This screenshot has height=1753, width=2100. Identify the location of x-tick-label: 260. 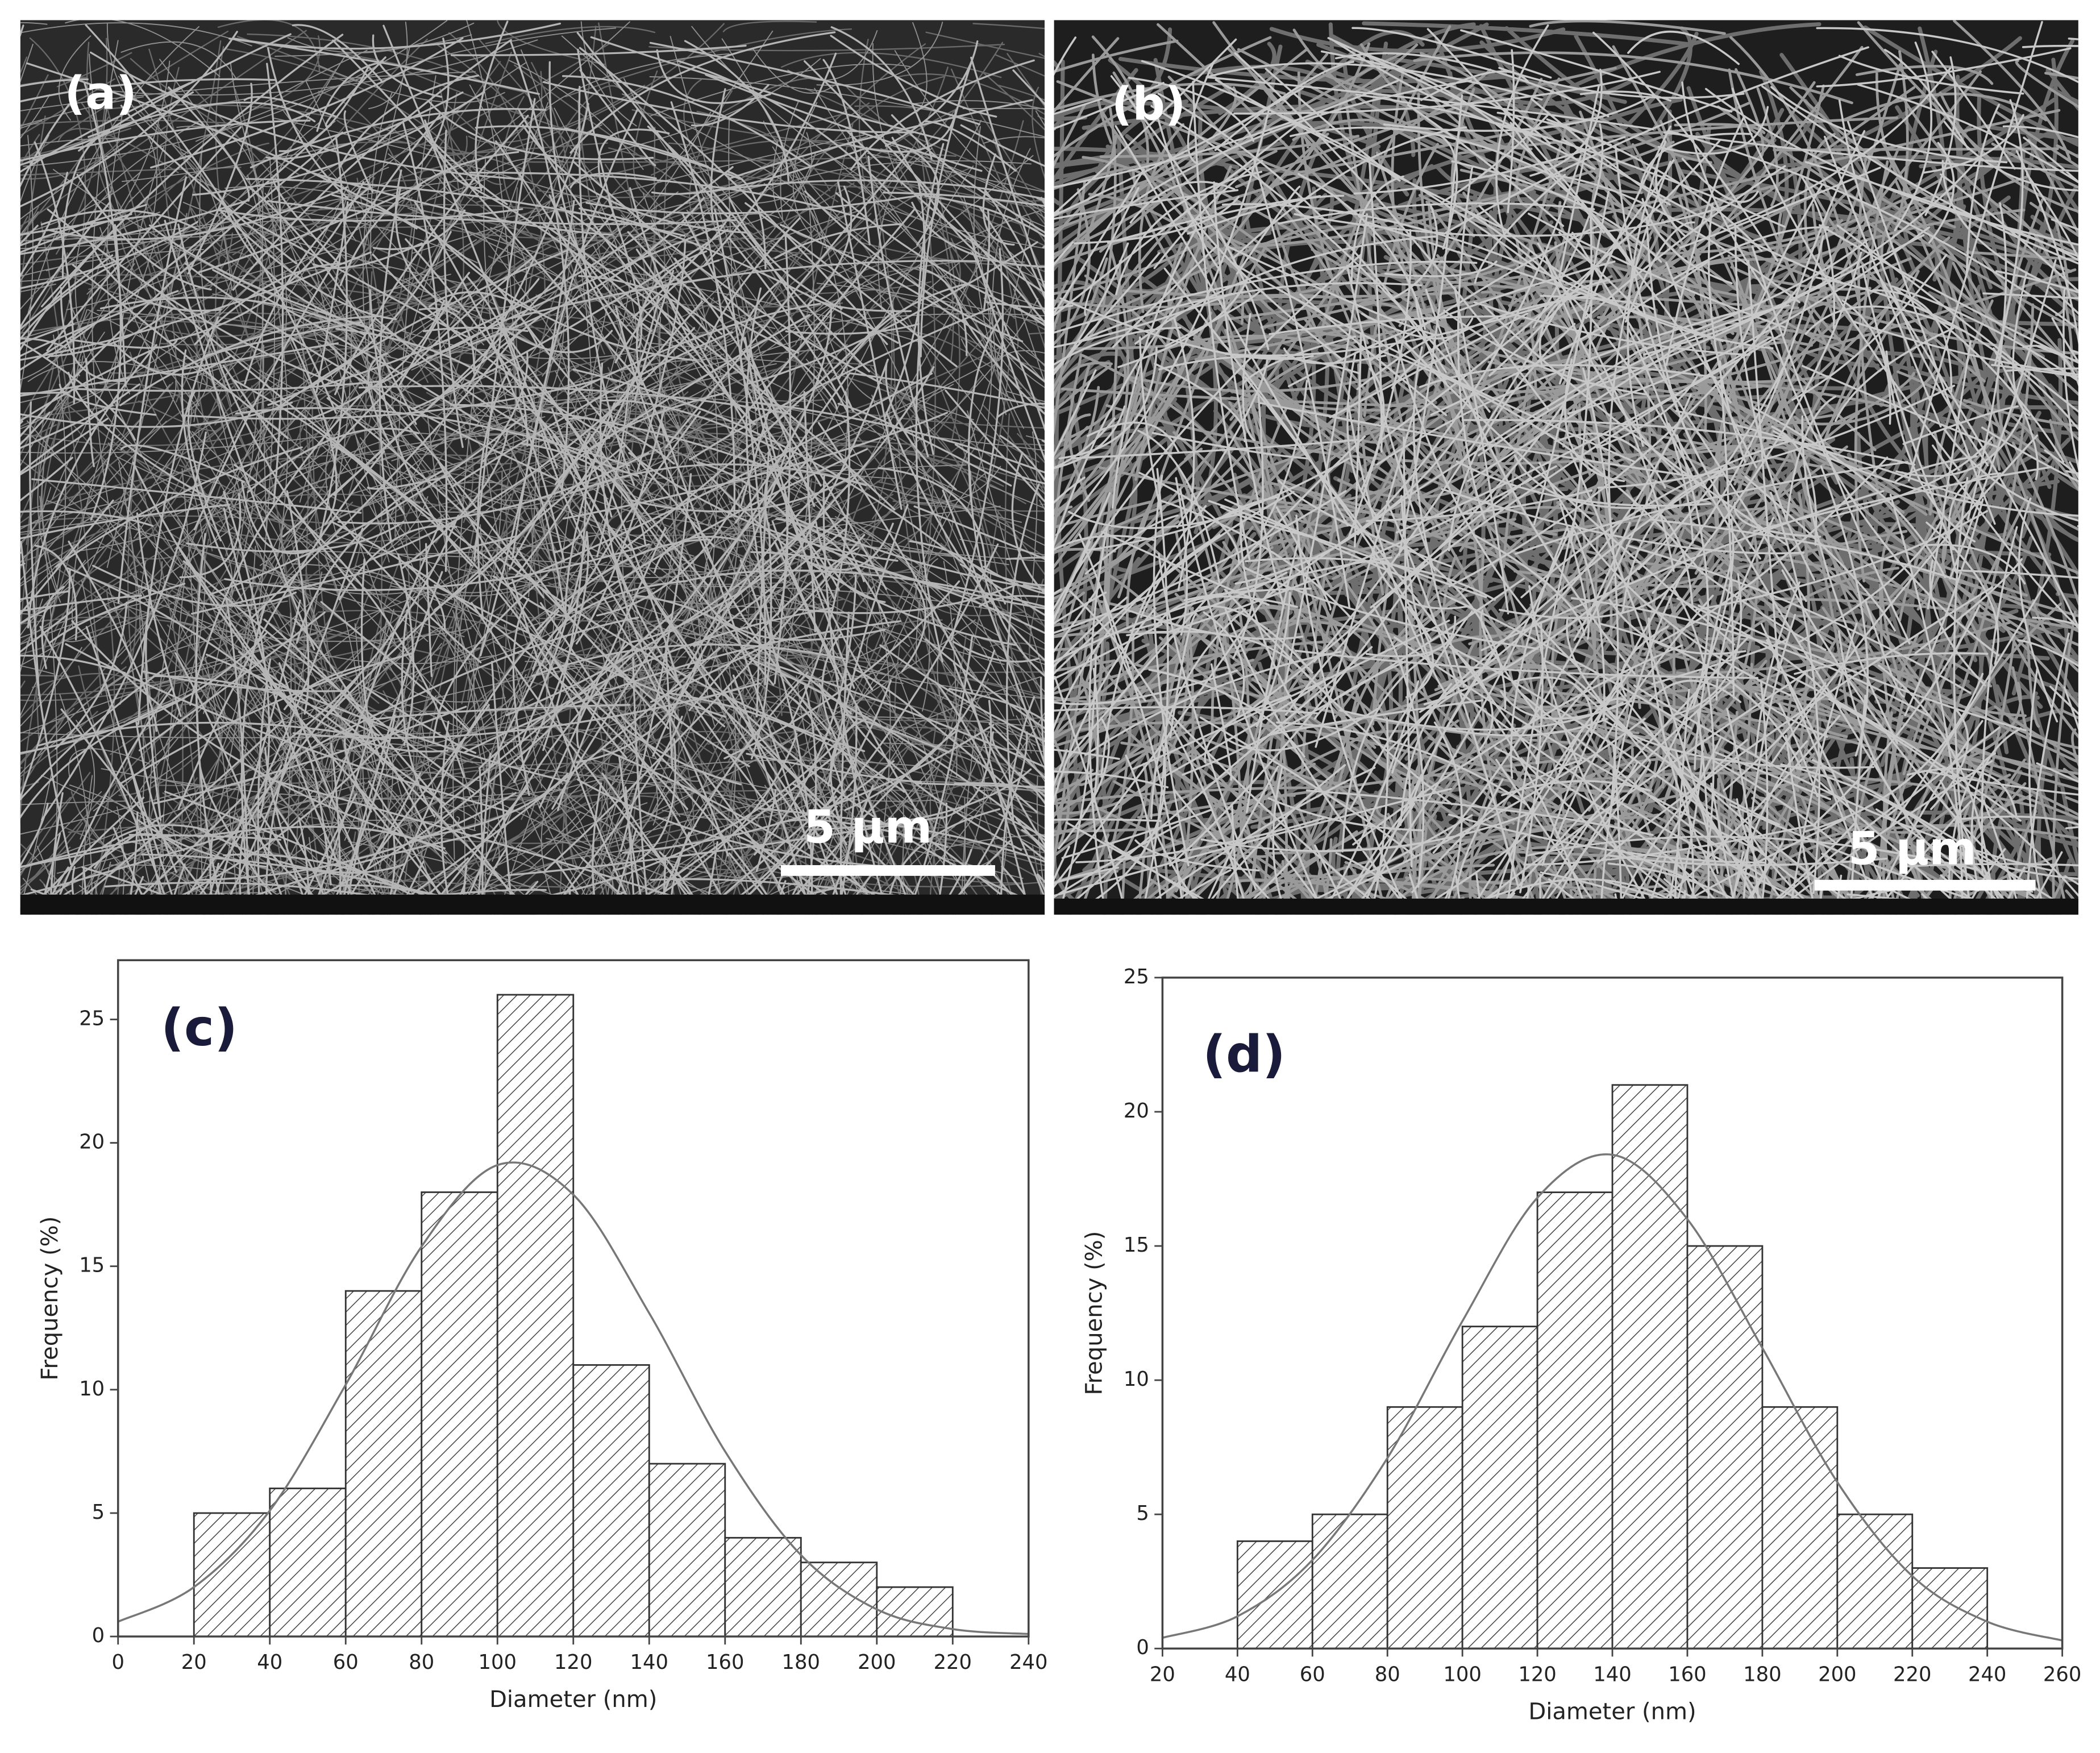
(2062, 1674).